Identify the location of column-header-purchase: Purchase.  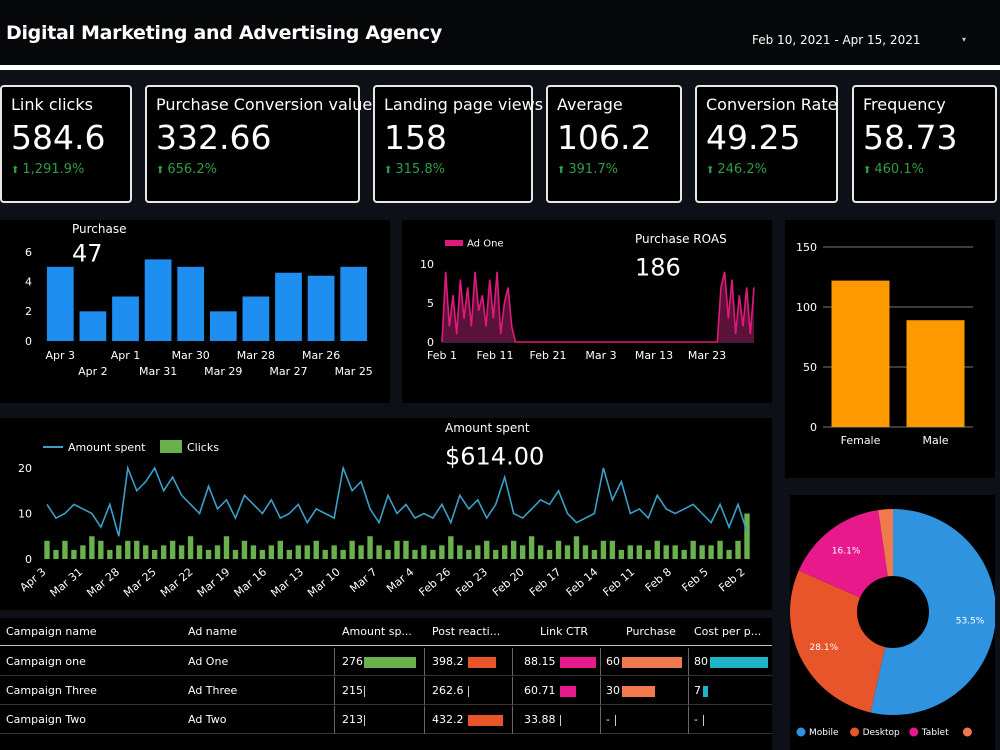
(651, 631).